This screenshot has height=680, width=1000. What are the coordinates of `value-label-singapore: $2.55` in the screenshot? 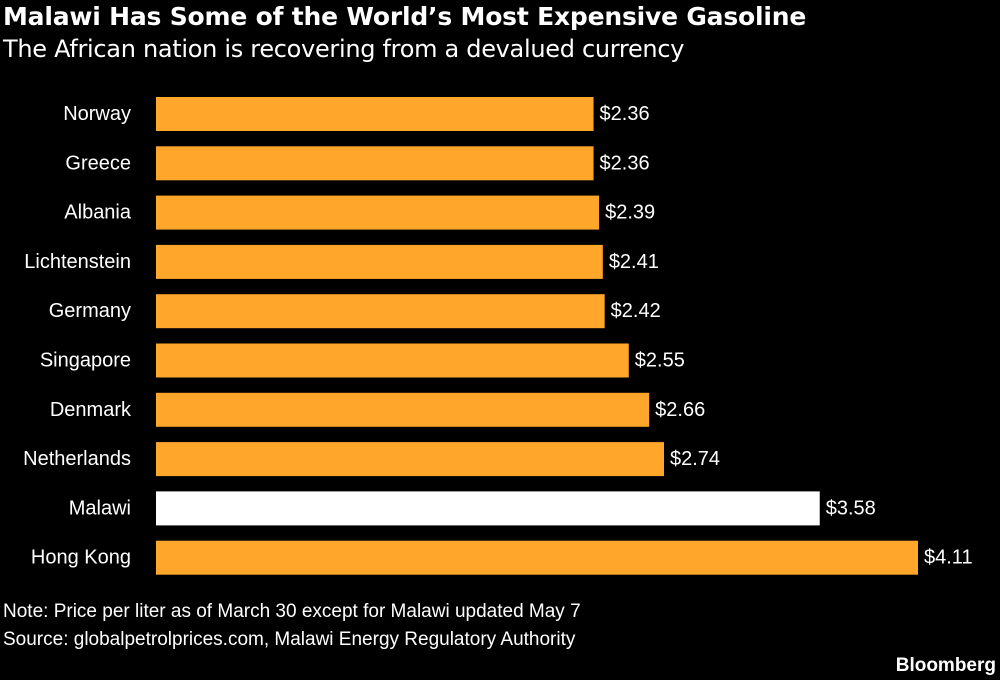 It's located at (660, 361).